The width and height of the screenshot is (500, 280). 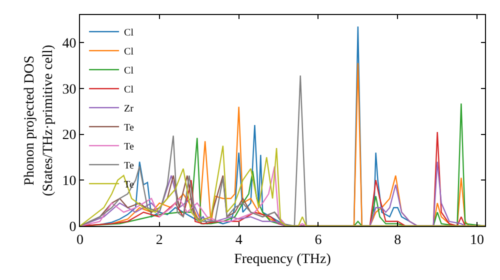 What do you see at coordinates (159, 240) in the screenshot?
I see `x-tick-label: 2` at bounding box center [159, 240].